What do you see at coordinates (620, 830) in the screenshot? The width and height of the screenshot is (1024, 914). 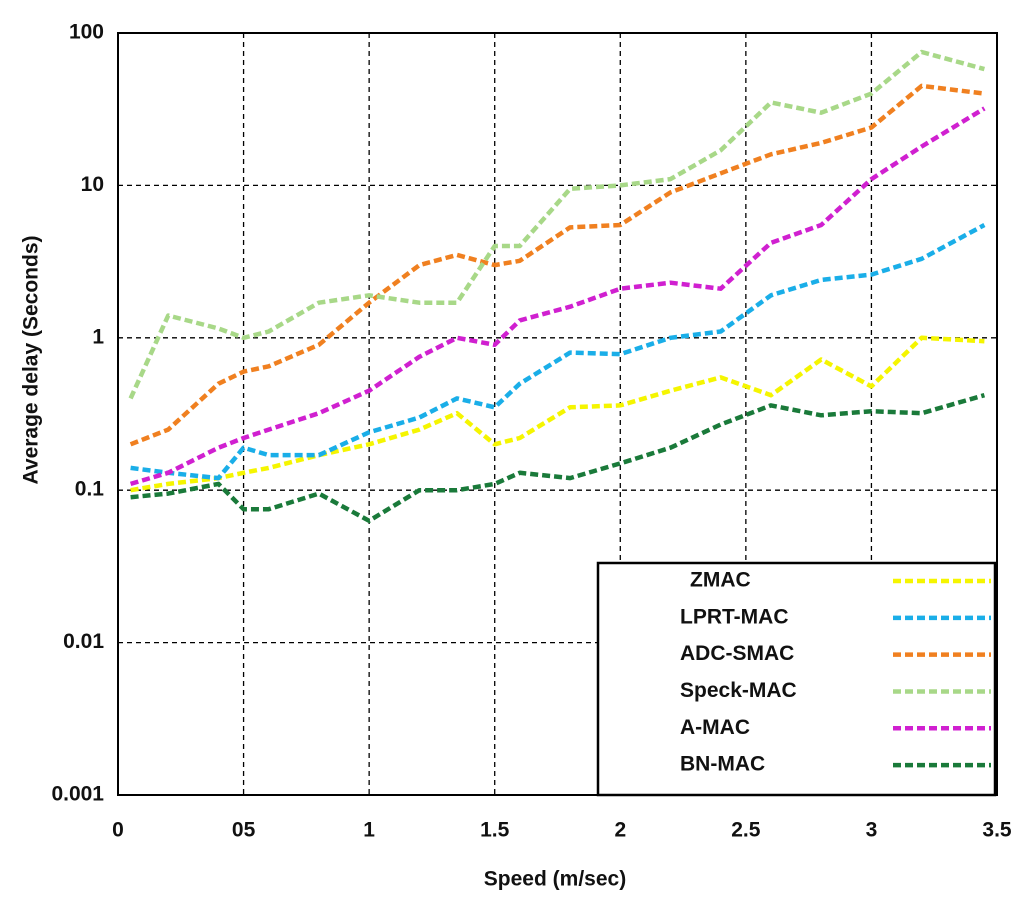 I see `x-tick-label: 2` at bounding box center [620, 830].